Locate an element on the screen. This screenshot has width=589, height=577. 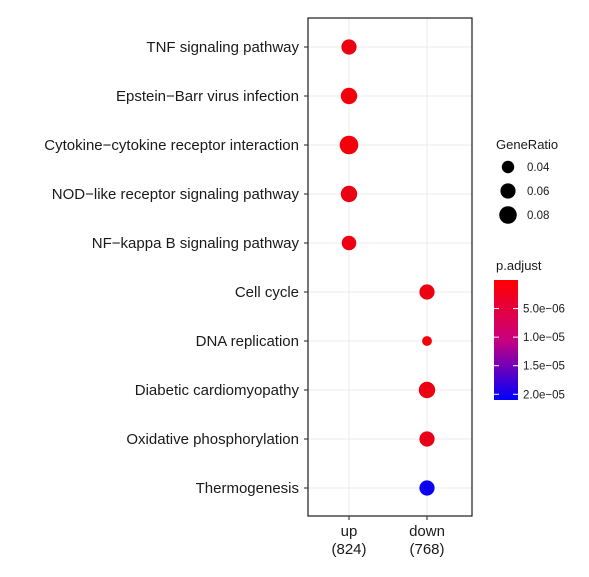
x-tick-label: up is located at coordinates (349, 531).